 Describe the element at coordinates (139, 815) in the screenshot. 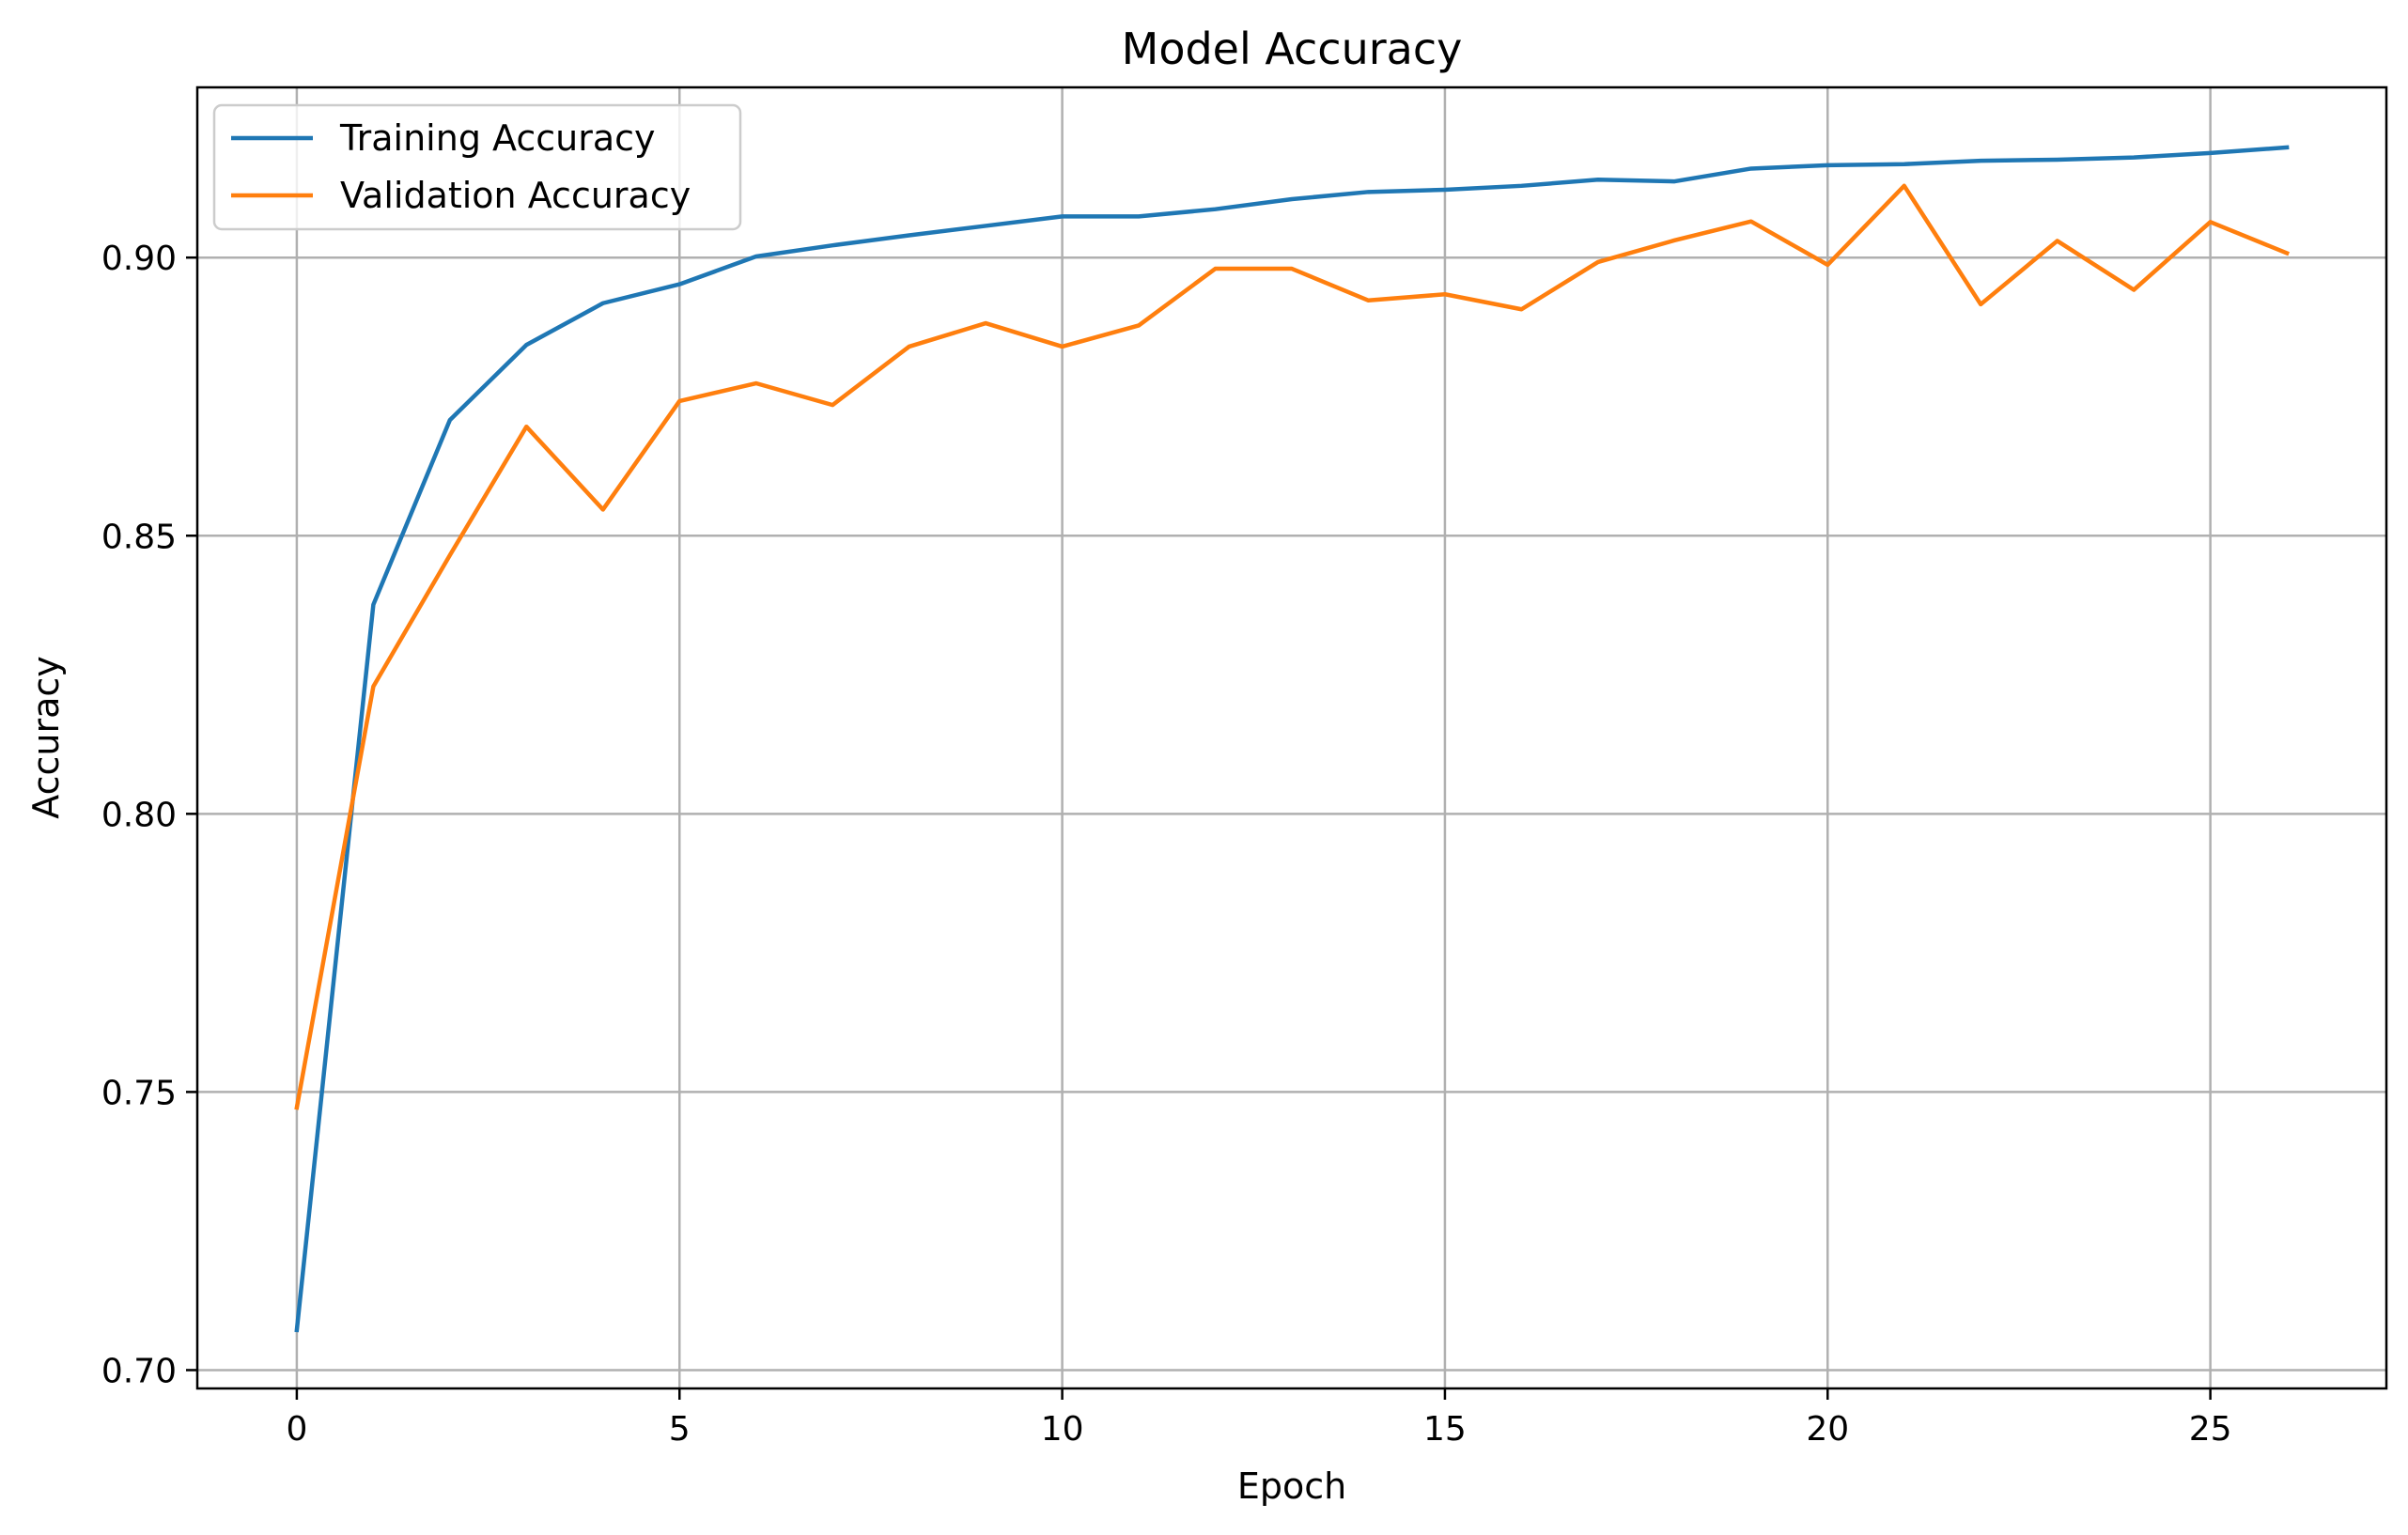

I see `y-tick-label: 0.80` at that location.